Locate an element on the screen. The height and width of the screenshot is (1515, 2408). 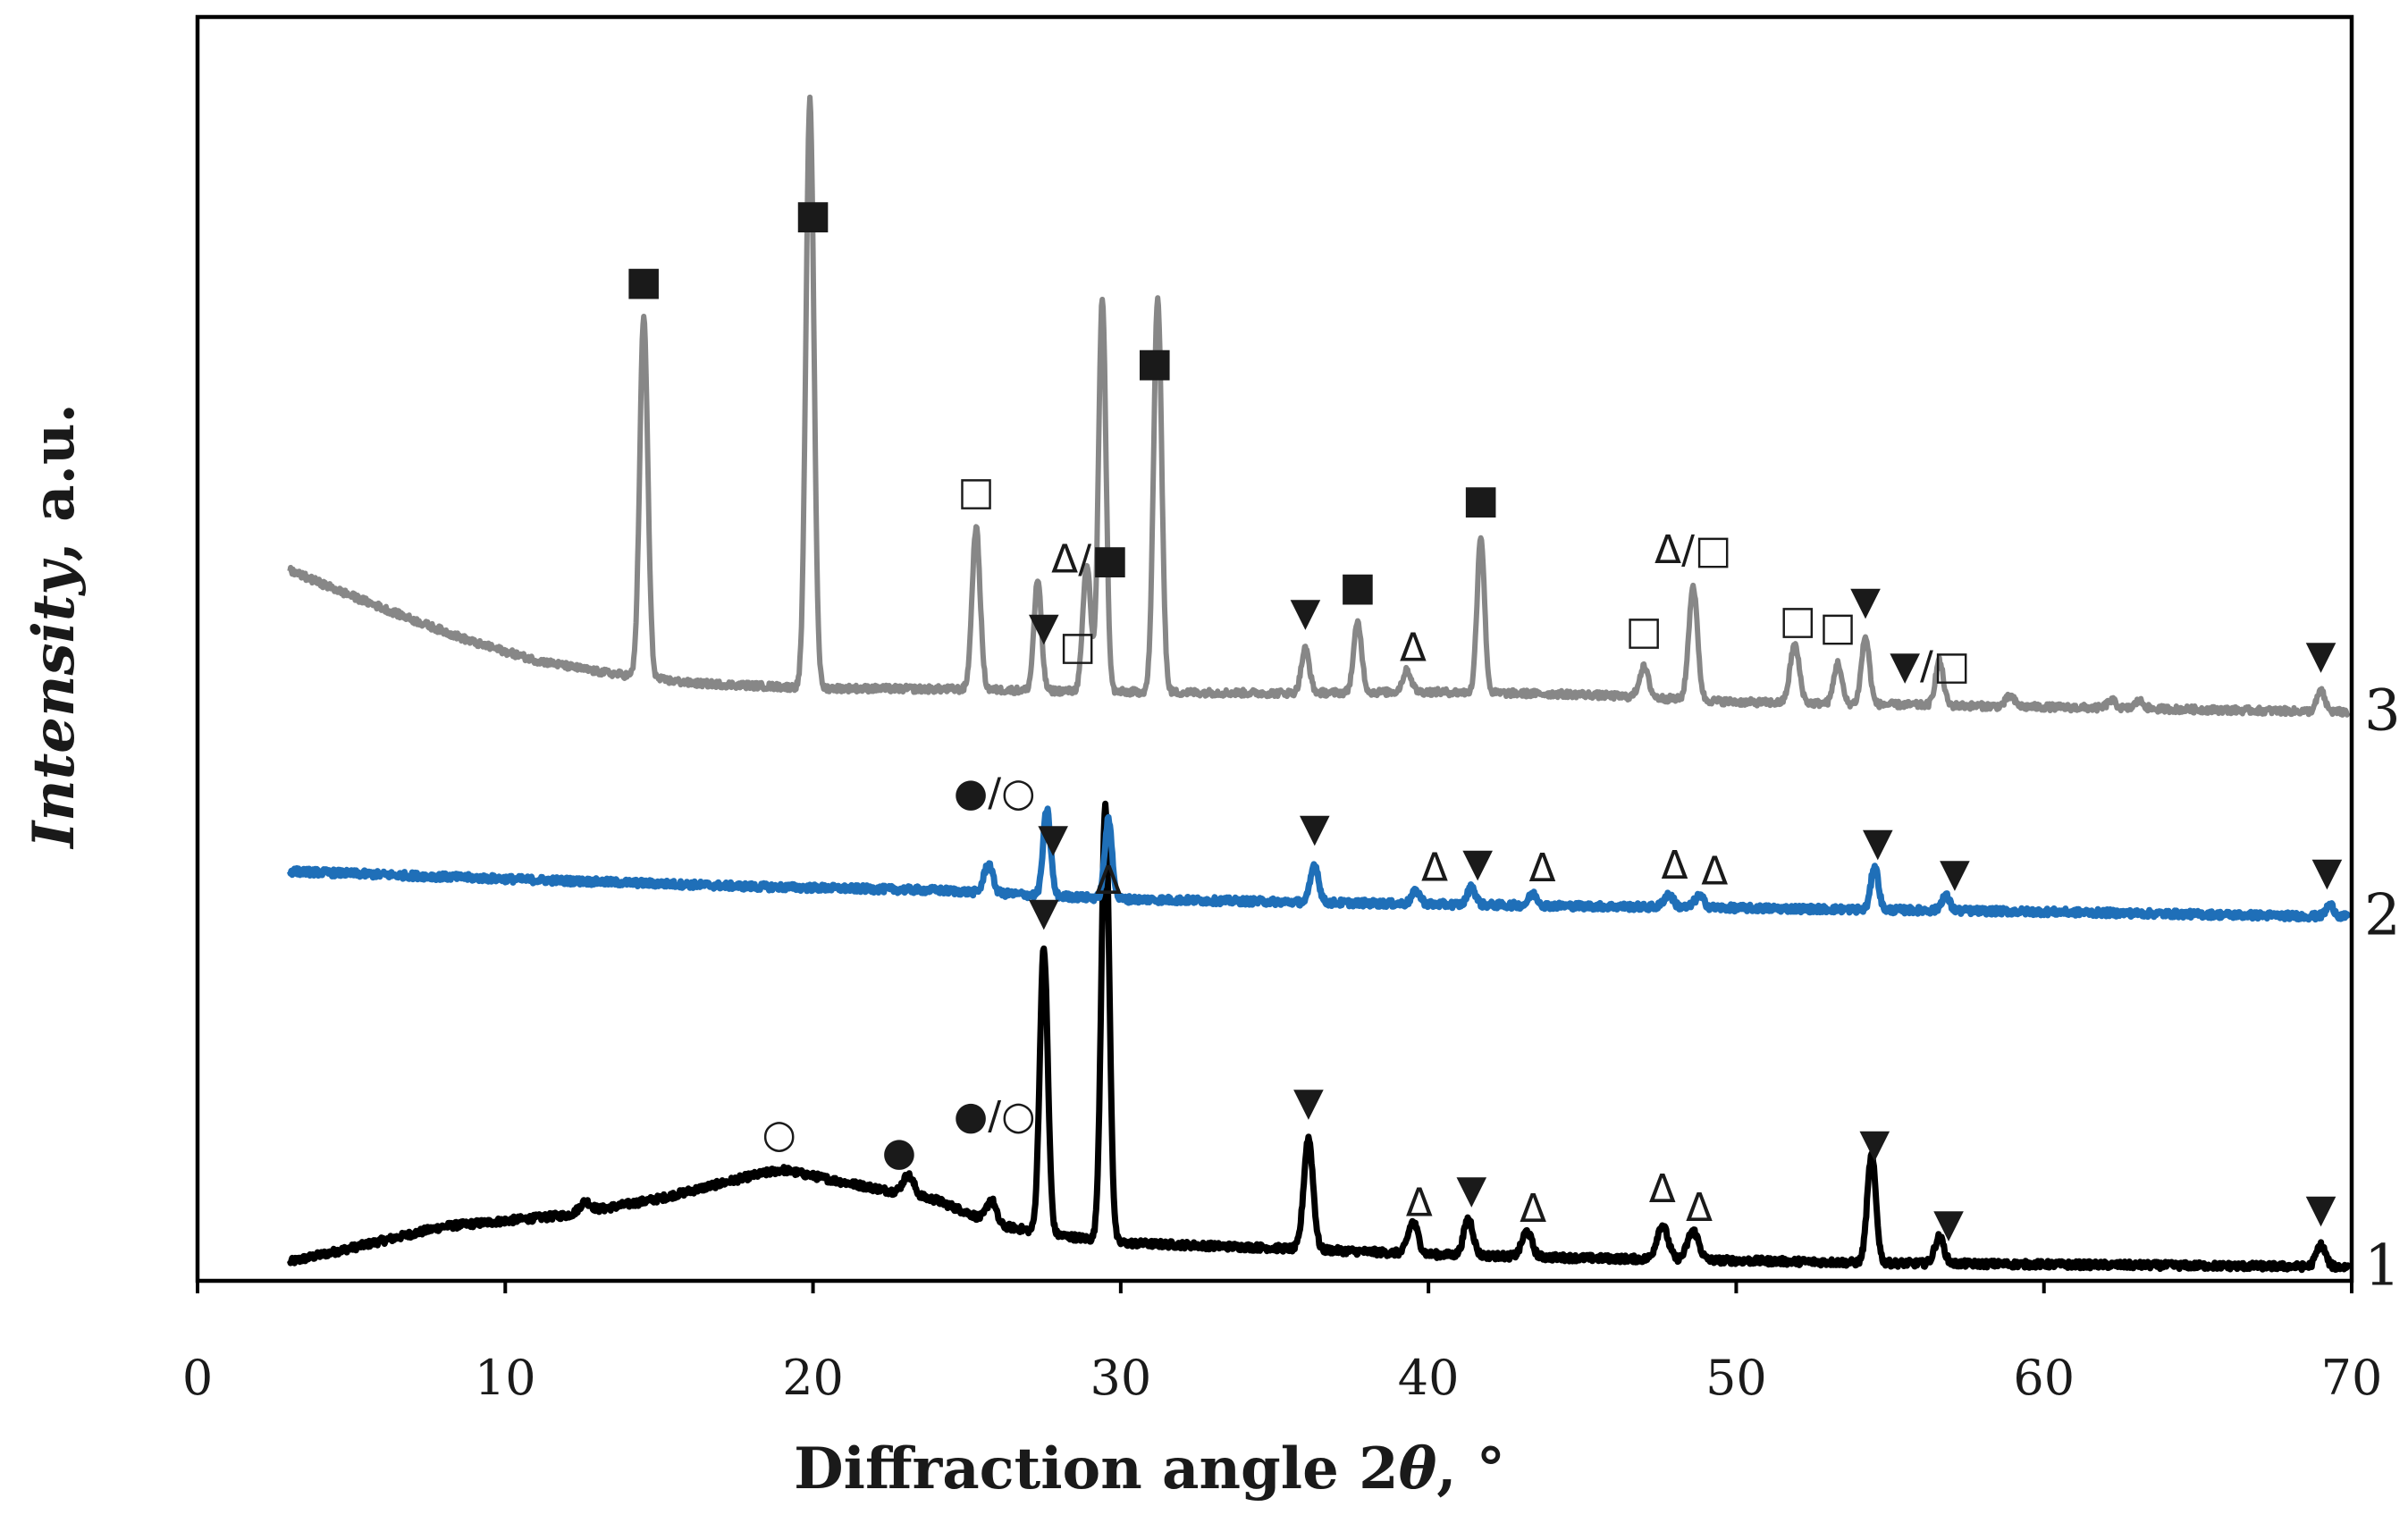
series-label-2: 2 is located at coordinates (2383, 916).